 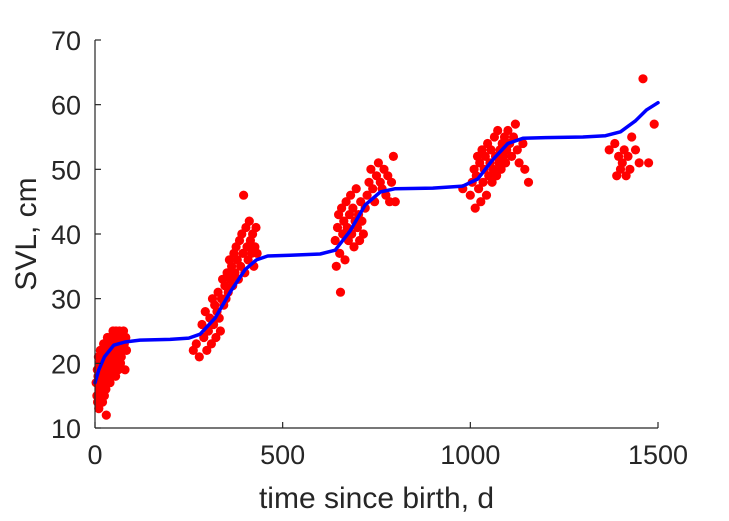 What do you see at coordinates (26, 233) in the screenshot?
I see `y-axis-label: SVL, cm` at bounding box center [26, 233].